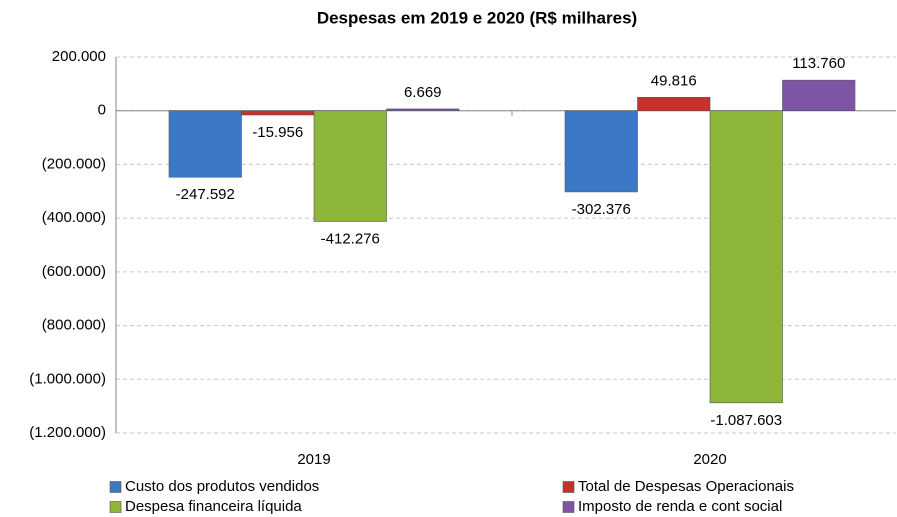 This screenshot has width=897, height=517. Describe the element at coordinates (277, 132) in the screenshot. I see `data-label: -15.956` at that location.